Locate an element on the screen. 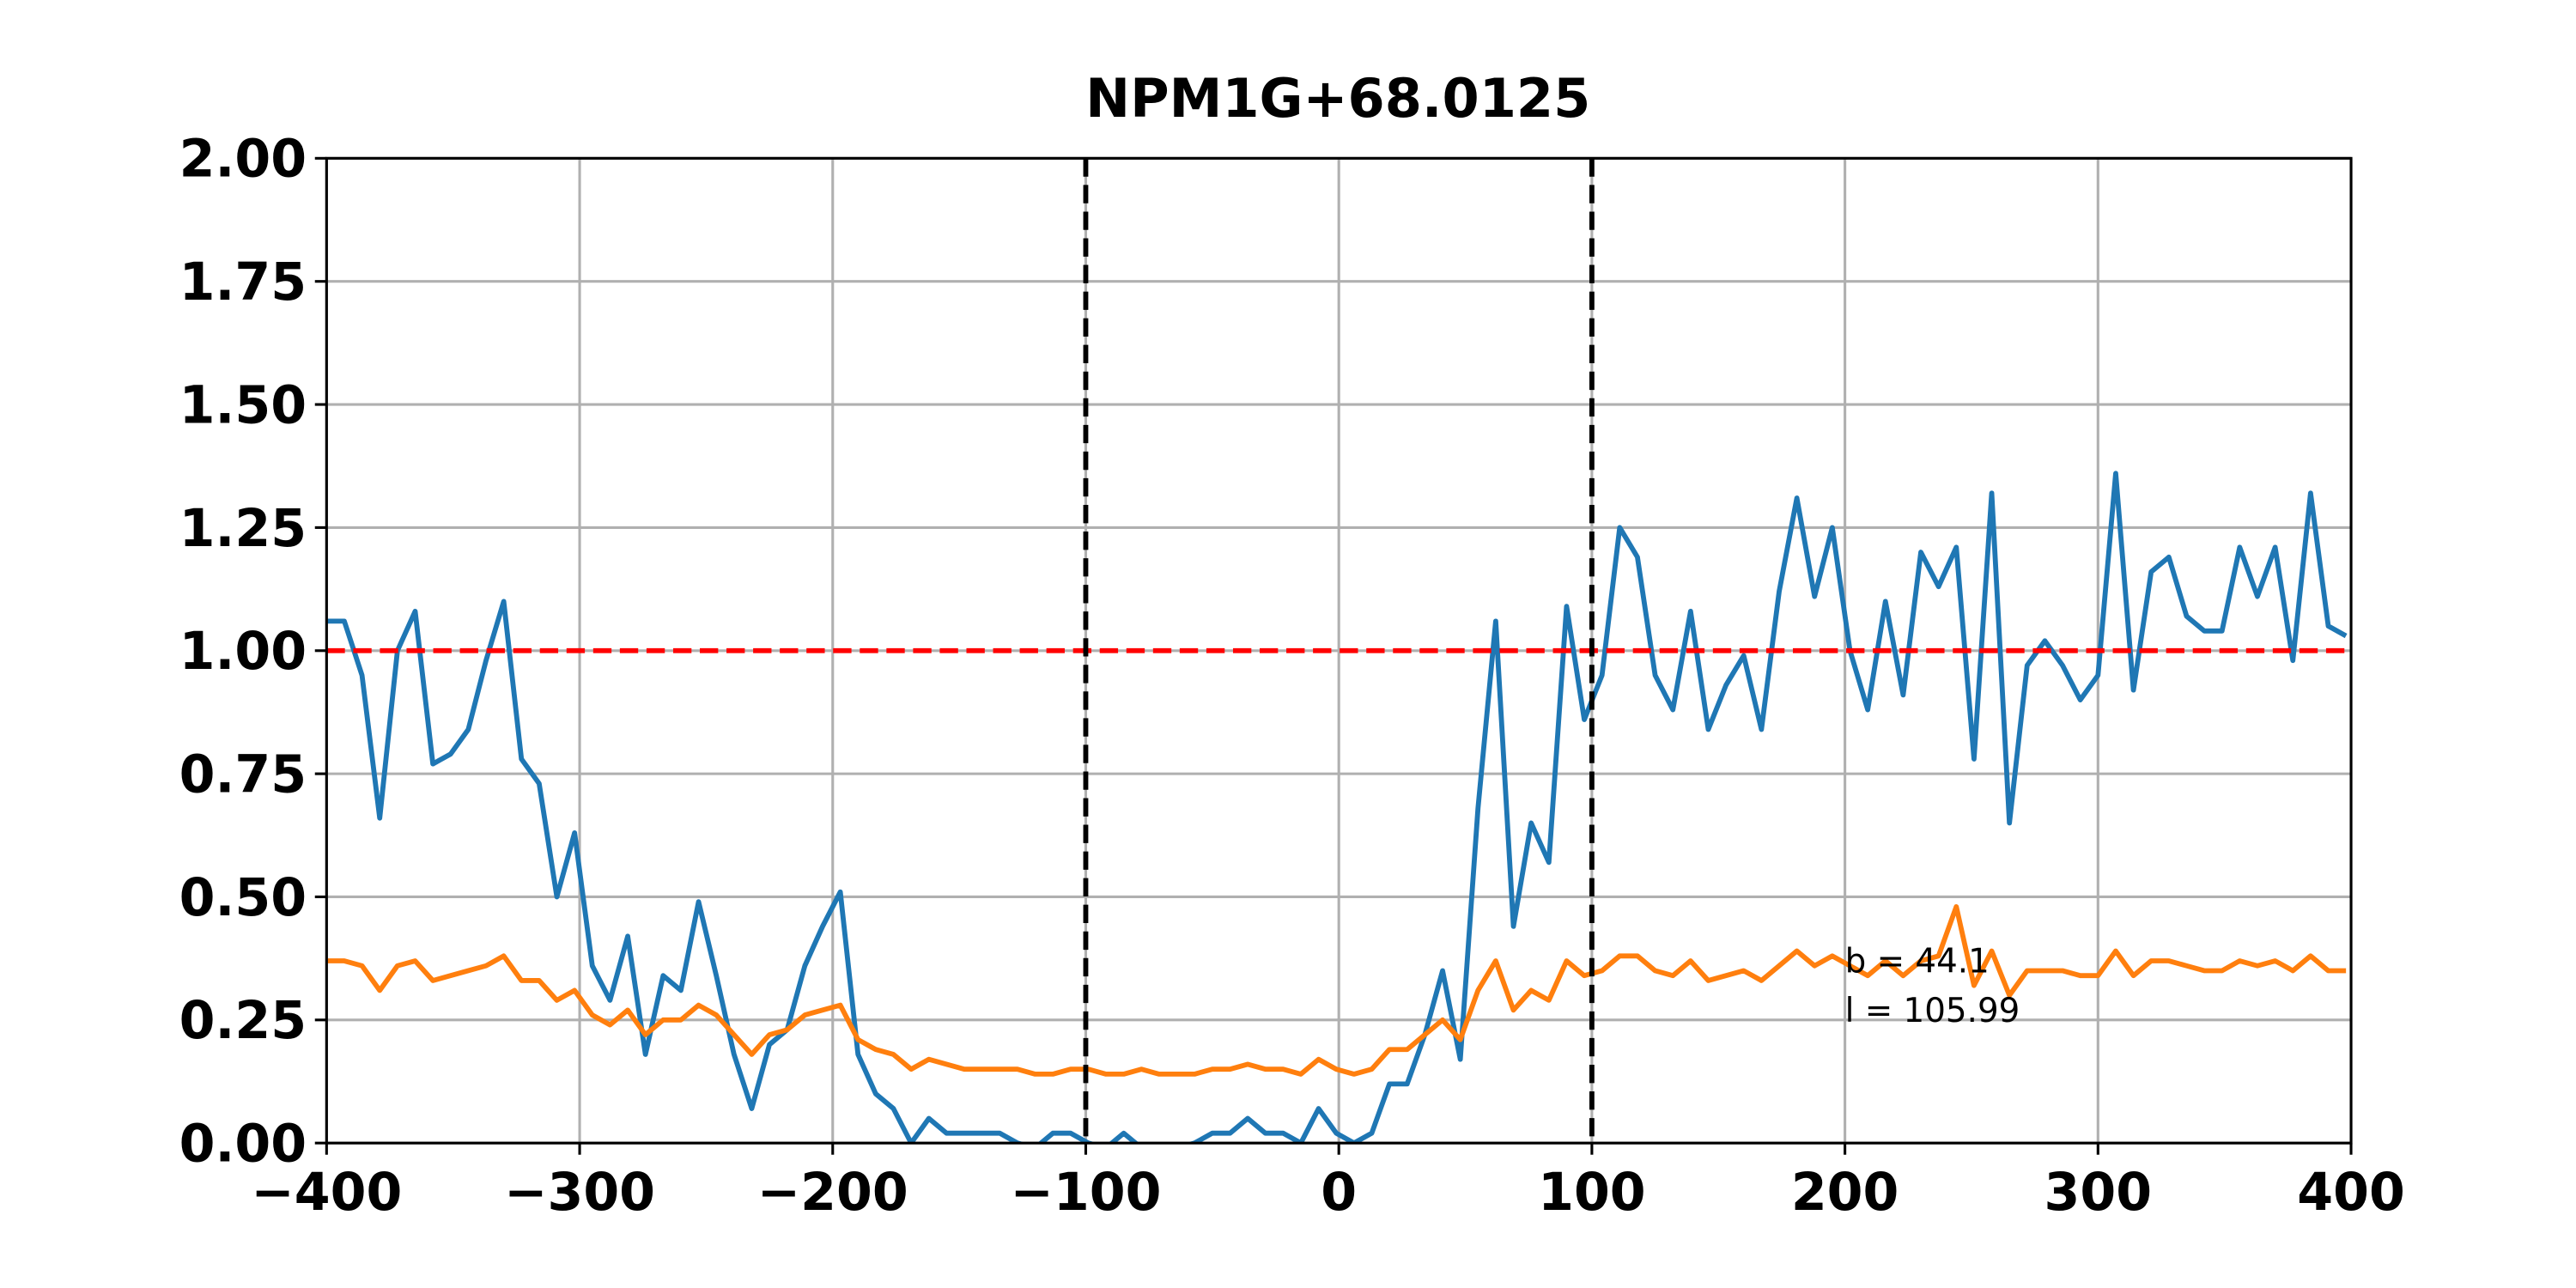  x-tick-label: 400 is located at coordinates (2351, 1193).